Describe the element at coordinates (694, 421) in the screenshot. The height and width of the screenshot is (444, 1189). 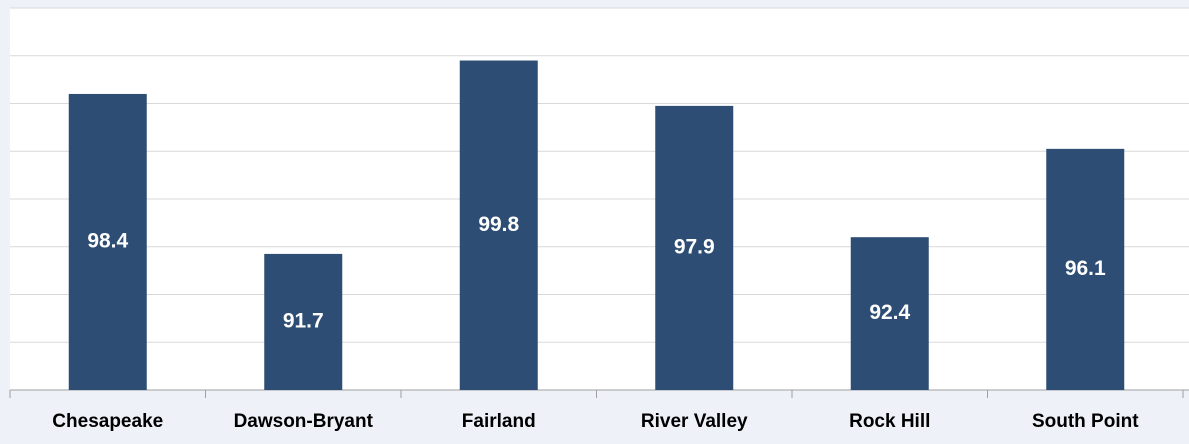
I see `x-tick-label: River Valley` at that location.